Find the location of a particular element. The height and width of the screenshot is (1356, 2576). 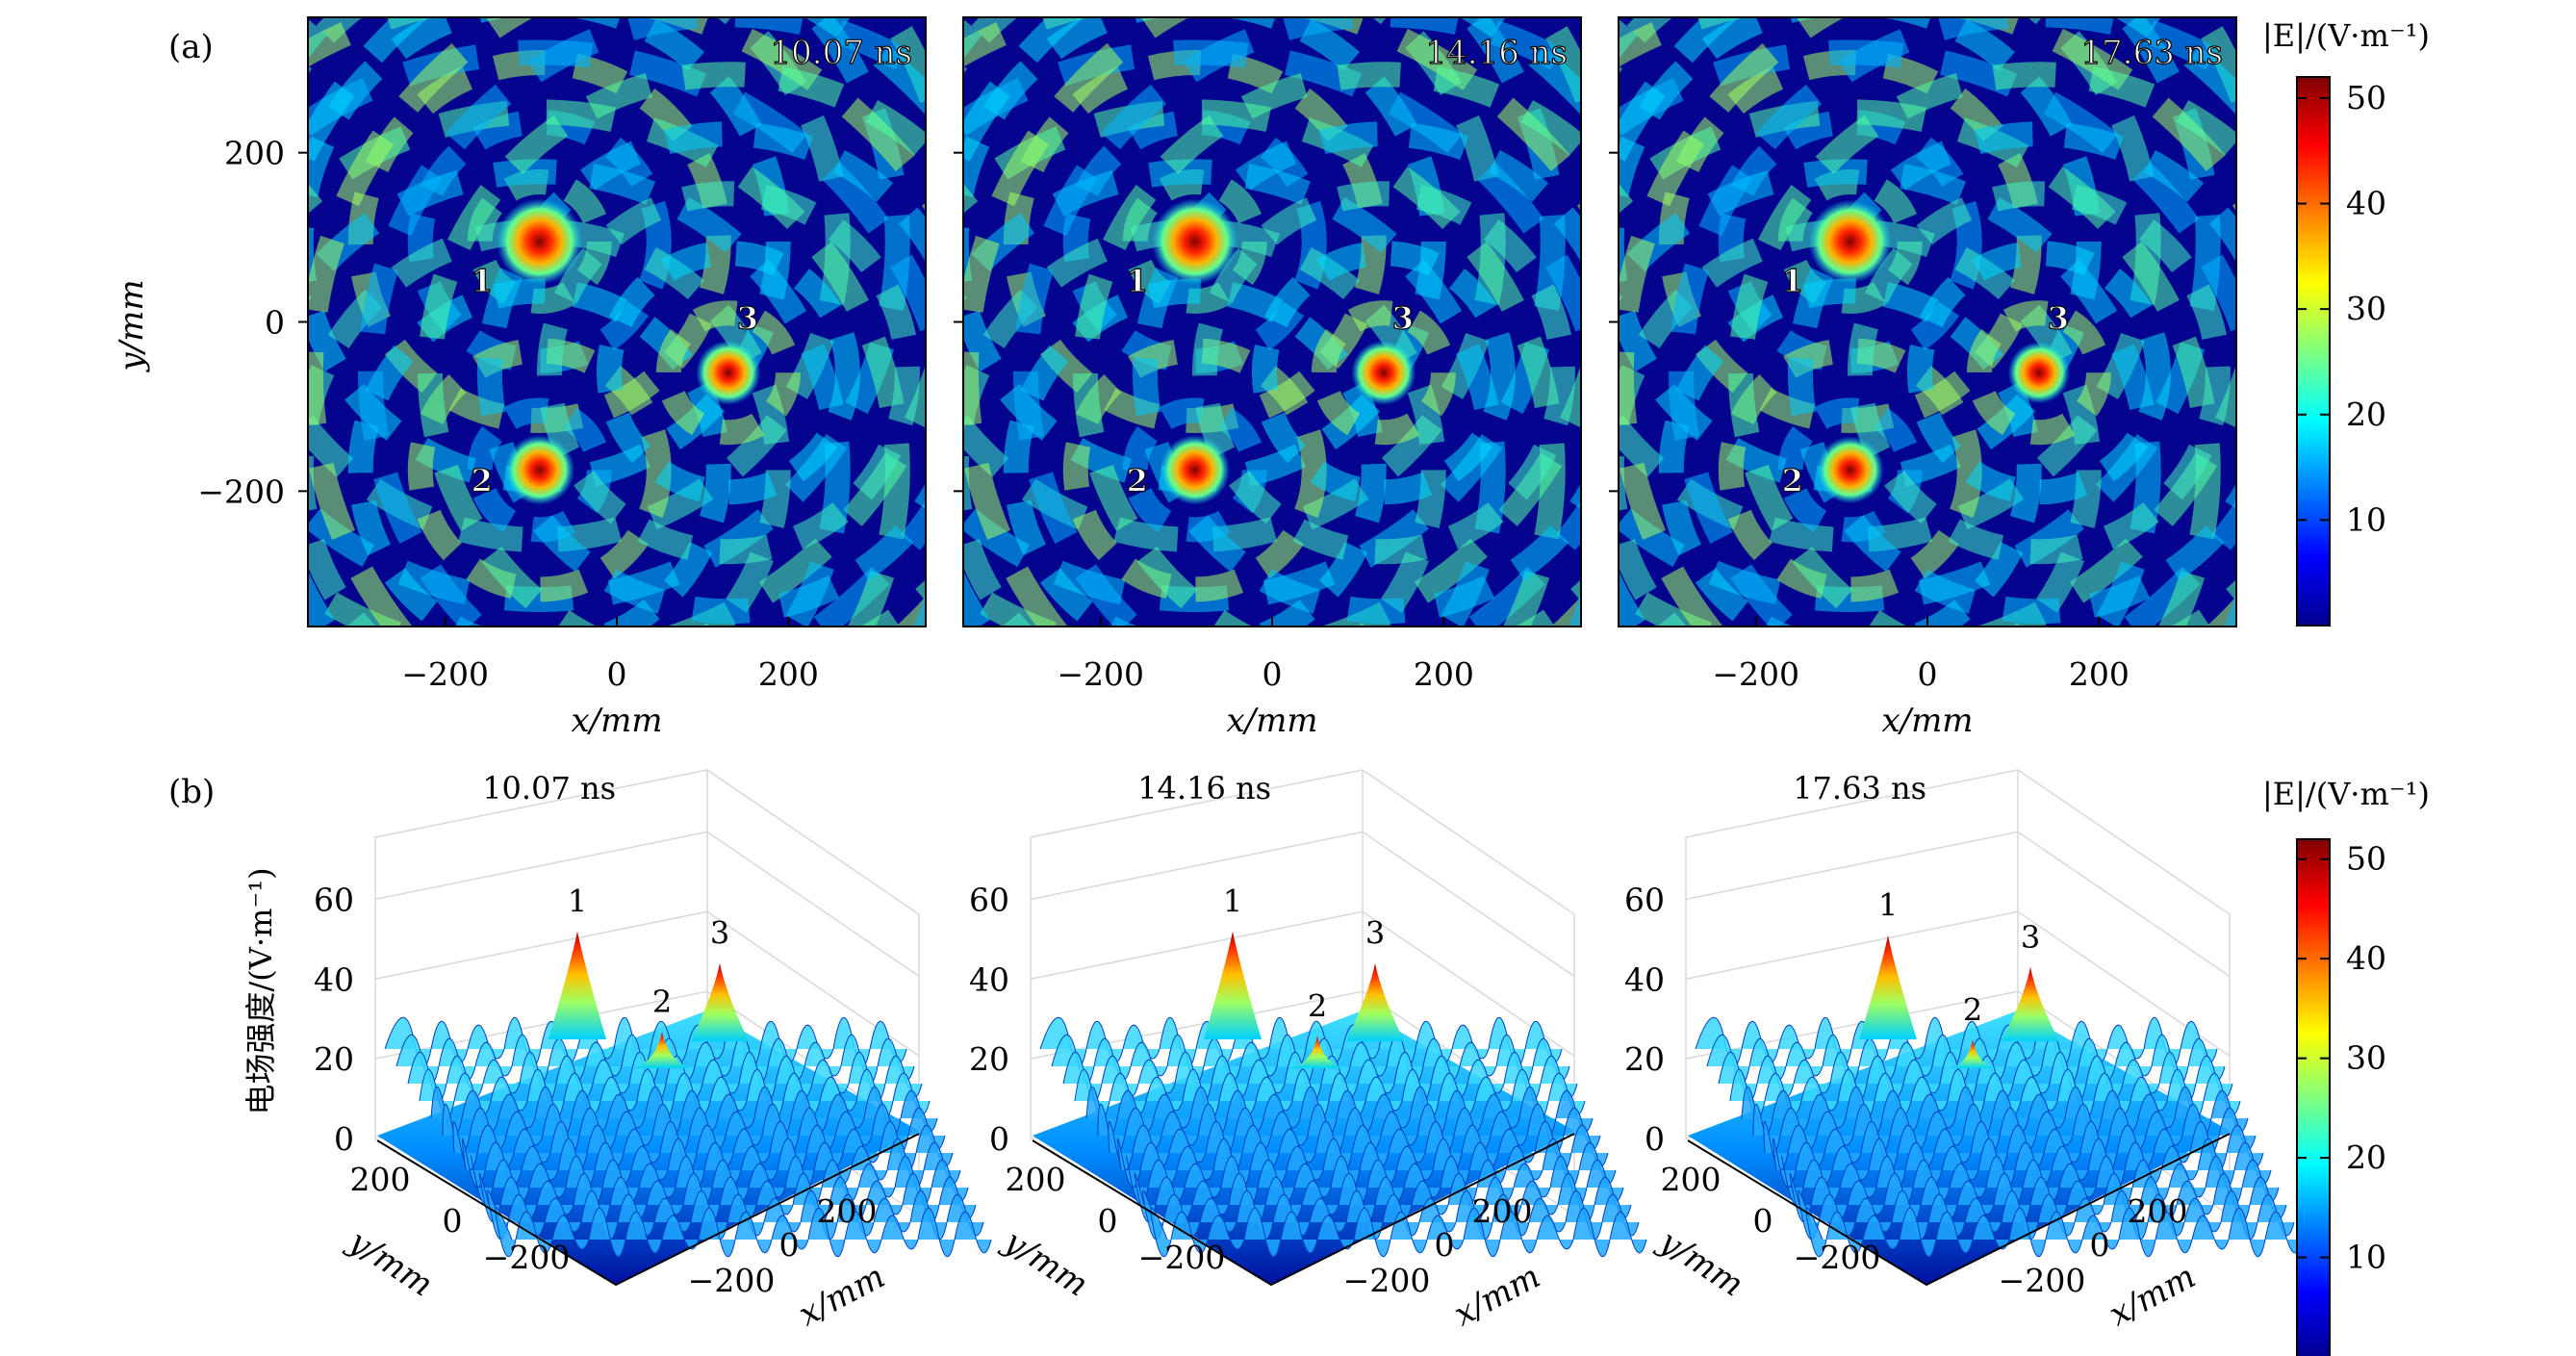

colorbar-tick-label: 50 is located at coordinates (2366, 98).